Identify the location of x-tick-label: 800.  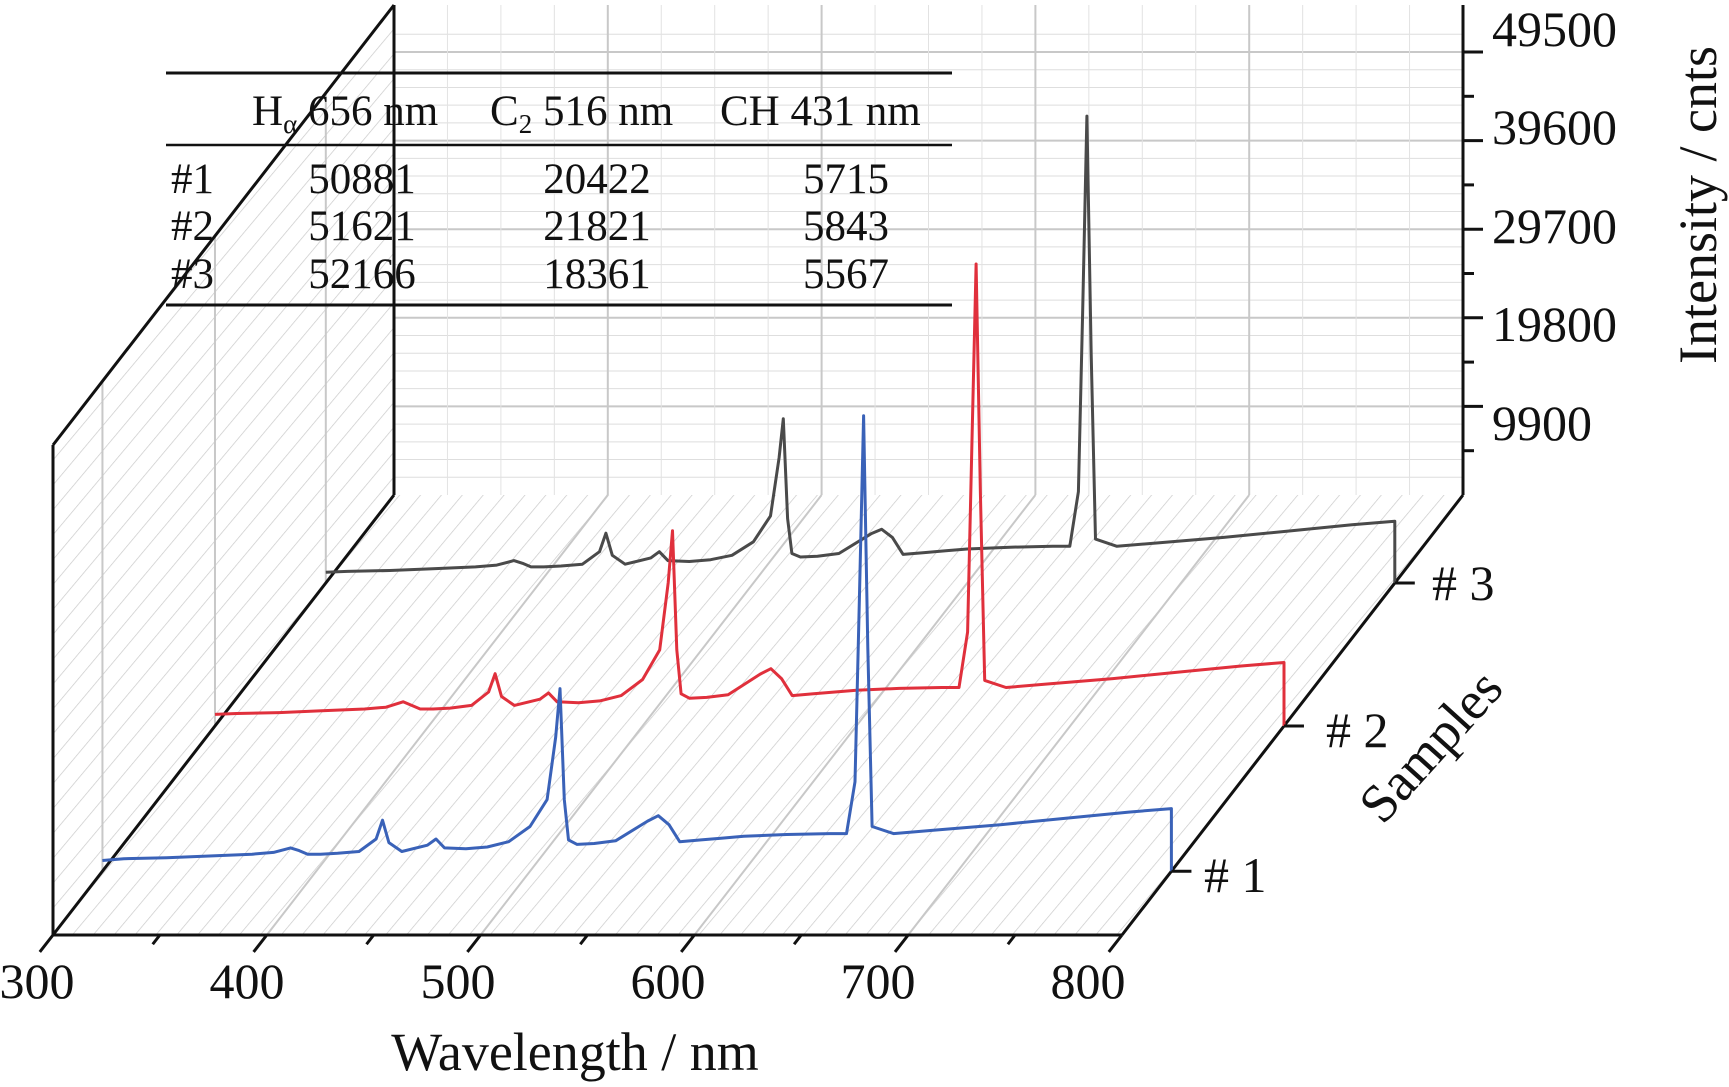
(1088, 981).